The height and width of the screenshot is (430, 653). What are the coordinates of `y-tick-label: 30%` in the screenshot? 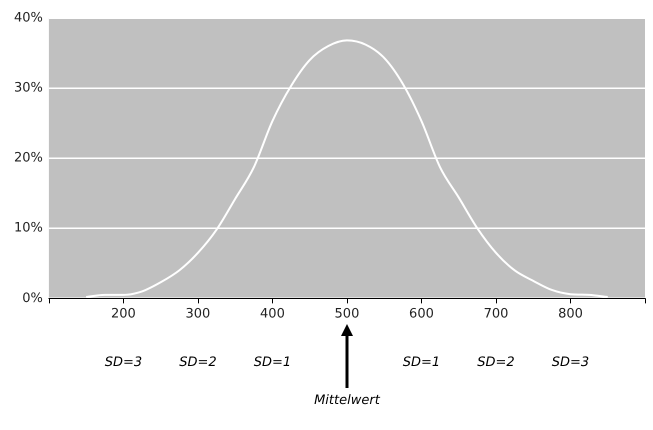 It's located at (28, 88).